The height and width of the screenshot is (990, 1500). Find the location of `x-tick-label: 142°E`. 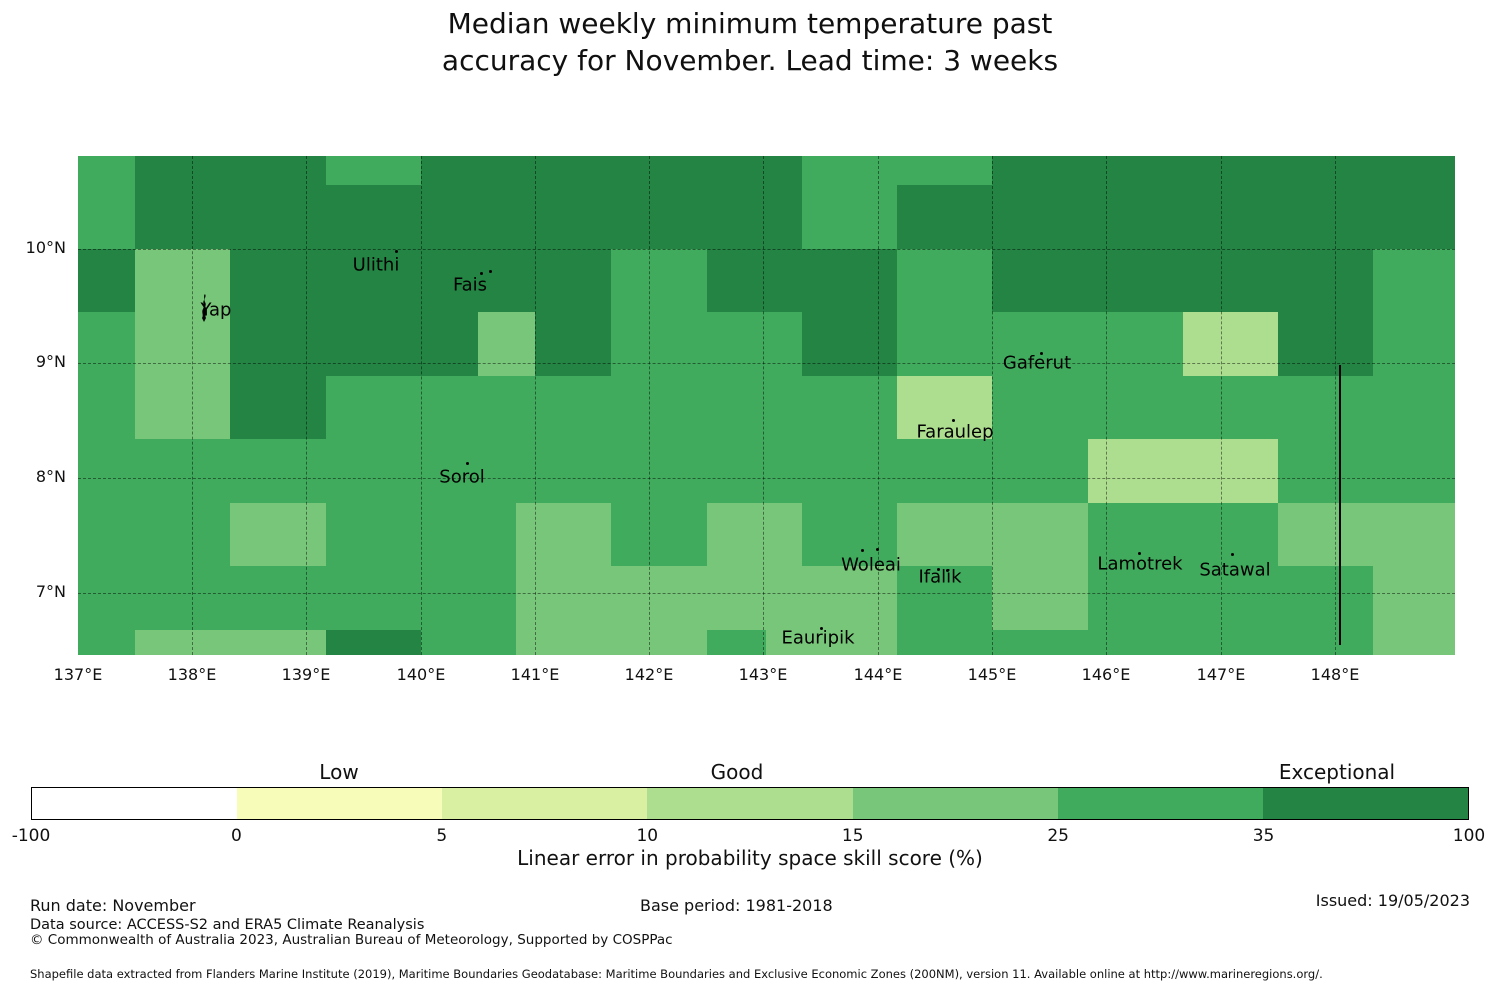

x-tick-label: 142°E is located at coordinates (649, 674).